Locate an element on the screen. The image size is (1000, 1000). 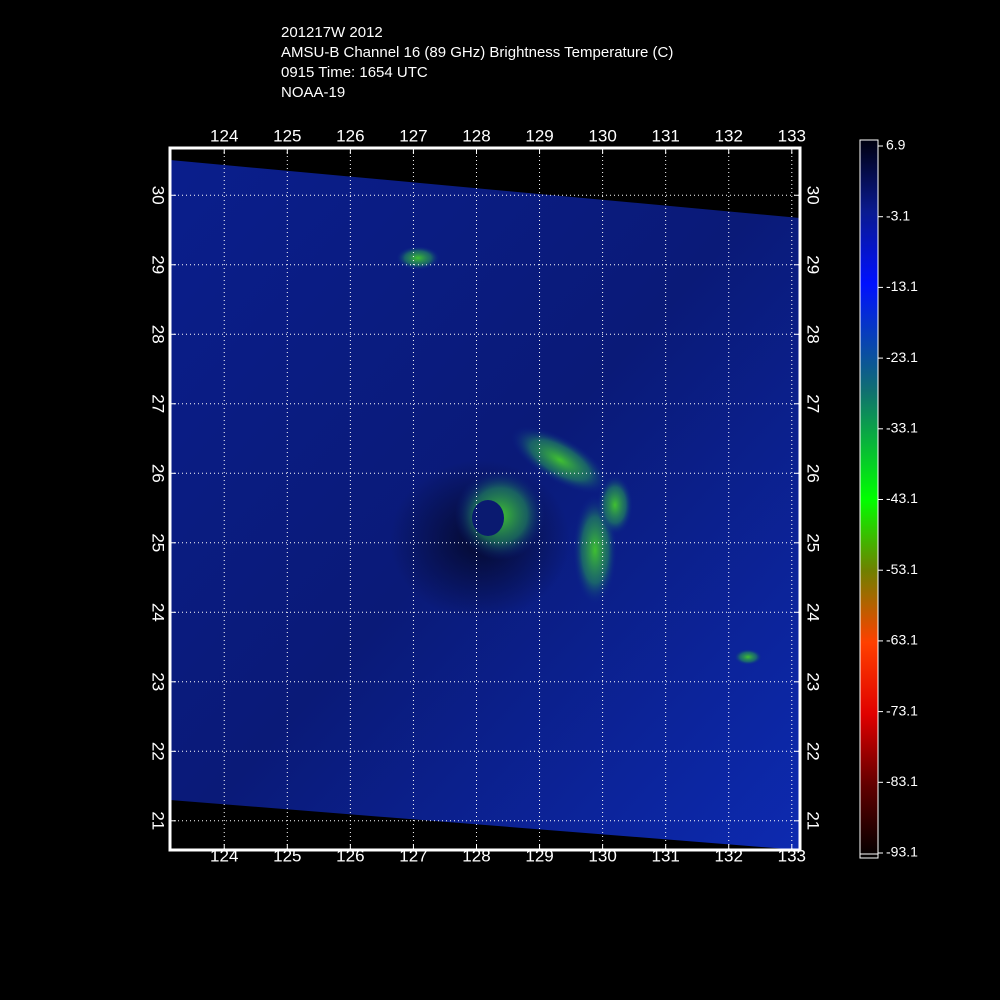
colorbar-label: -63.1 is located at coordinates (902, 640).